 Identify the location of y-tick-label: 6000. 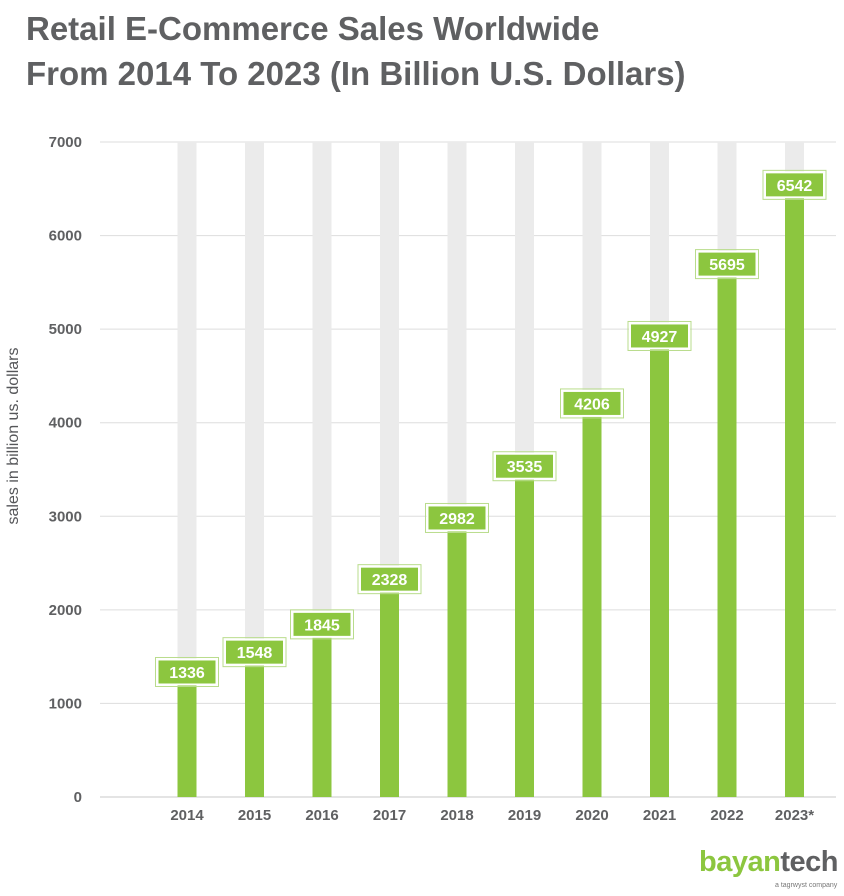
(65, 236).